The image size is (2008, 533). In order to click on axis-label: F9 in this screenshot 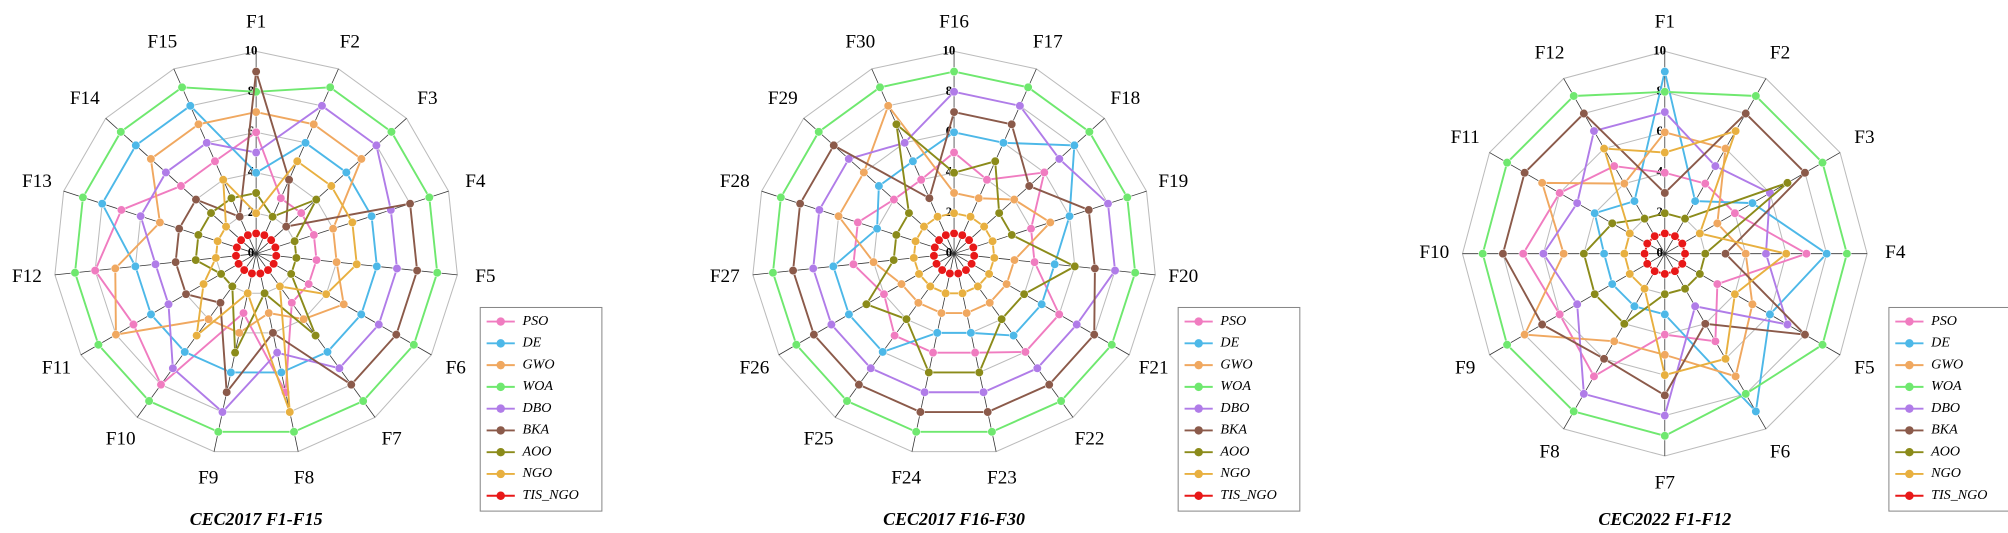, I will do `click(1465, 367)`.